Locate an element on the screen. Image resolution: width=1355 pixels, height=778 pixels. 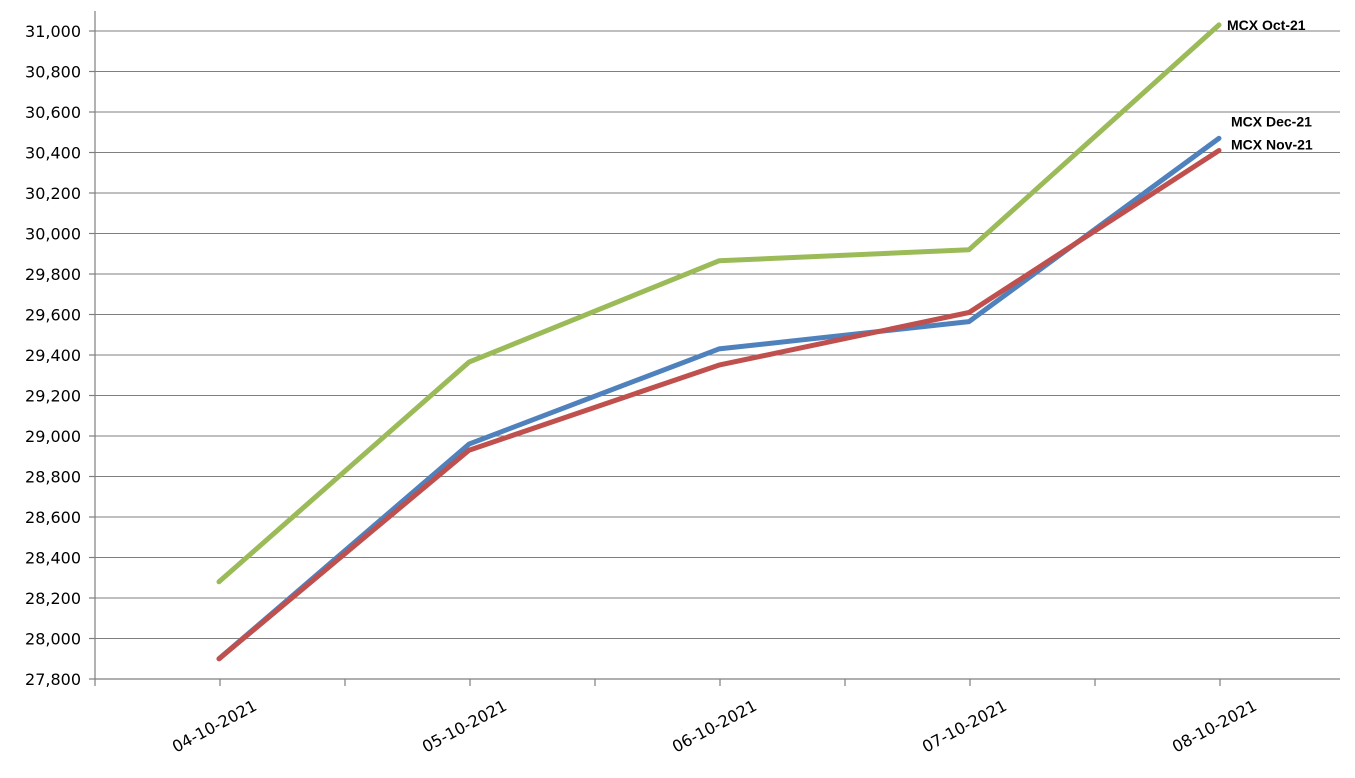
y-tick-label: 31,000 is located at coordinates (53, 31).